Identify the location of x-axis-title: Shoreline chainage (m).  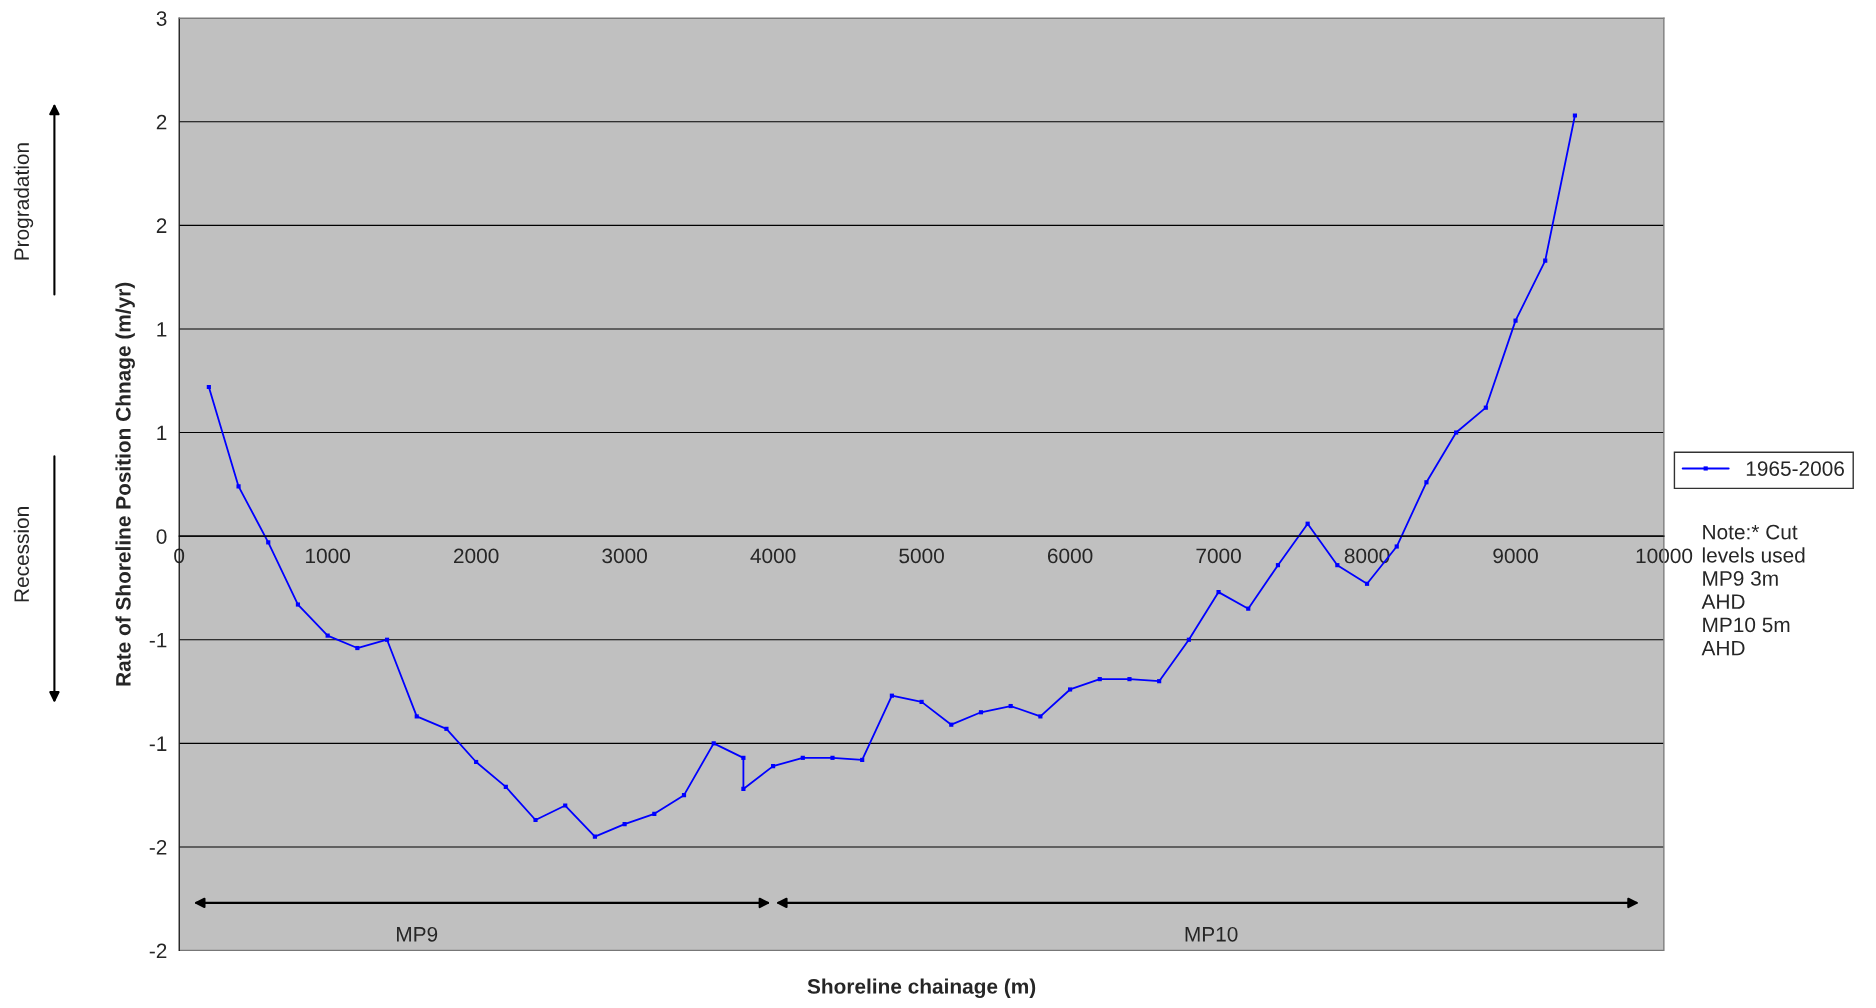
(921, 988).